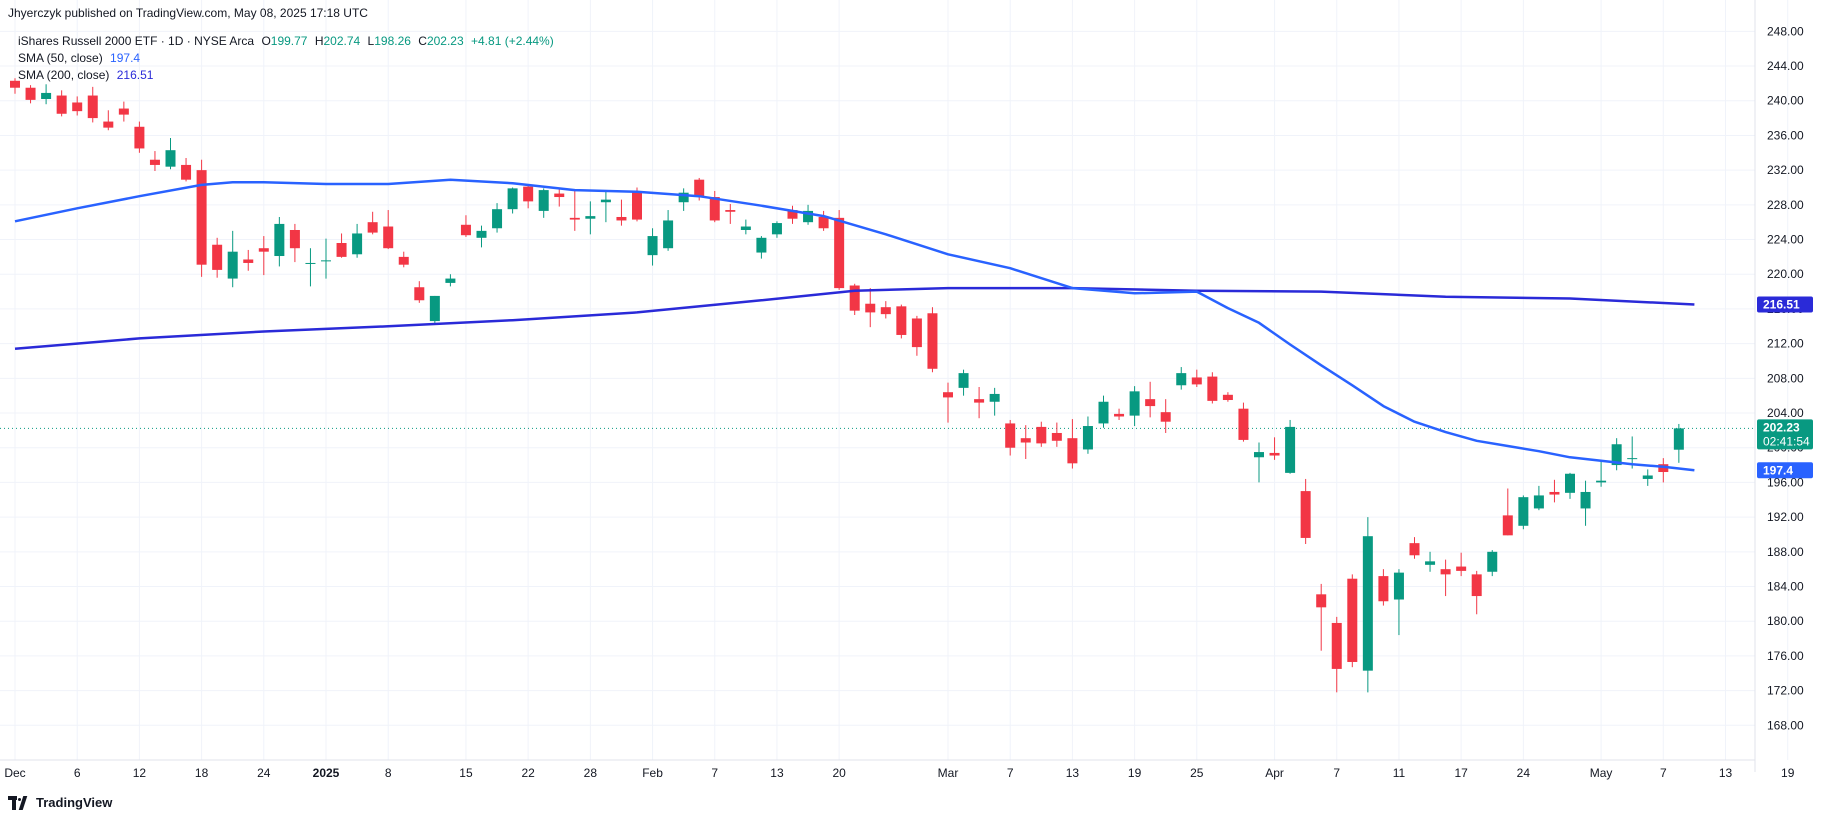 The height and width of the screenshot is (819, 1835). I want to click on sma200-legend: SMA (200, close) 216.51, so click(87, 75).